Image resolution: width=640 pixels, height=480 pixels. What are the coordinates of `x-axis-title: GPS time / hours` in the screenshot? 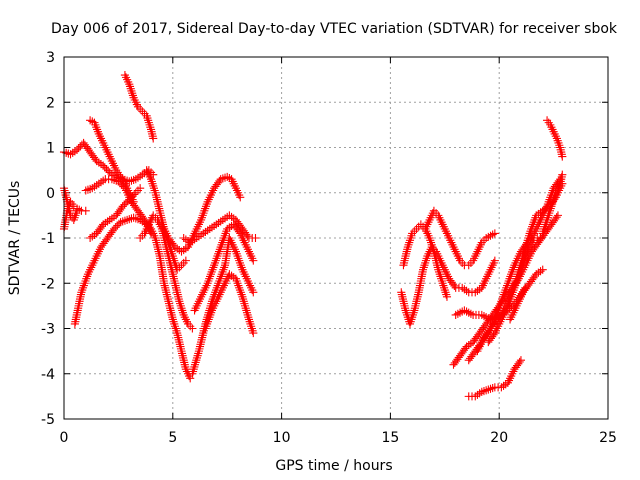 It's located at (333, 466).